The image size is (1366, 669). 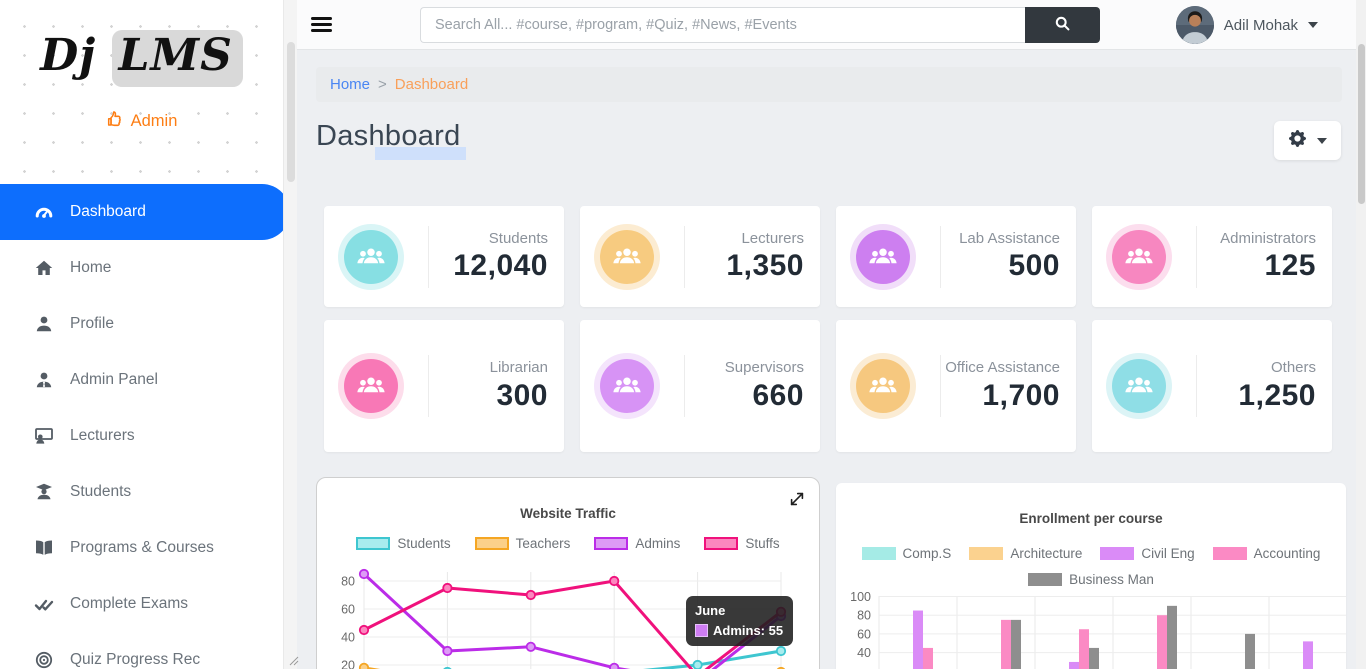 I want to click on legend-item-admins: Admins, so click(x=637, y=543).